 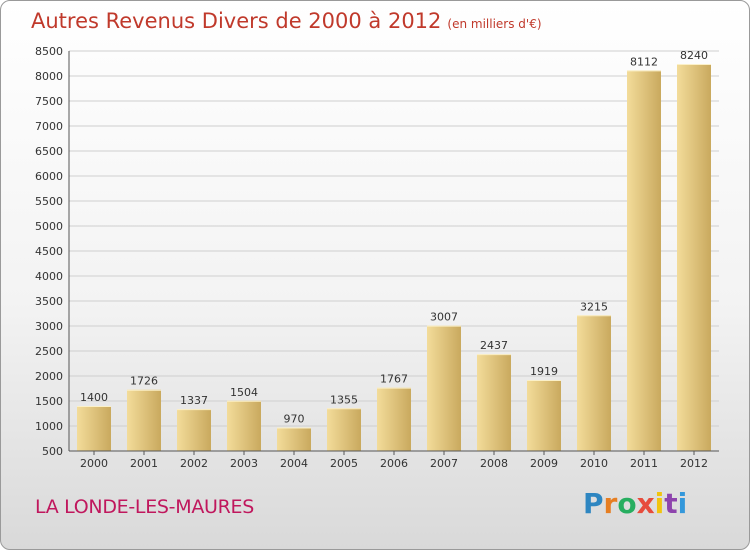 What do you see at coordinates (294, 463) in the screenshot?
I see `x-tick-label-2004: 2004` at bounding box center [294, 463].